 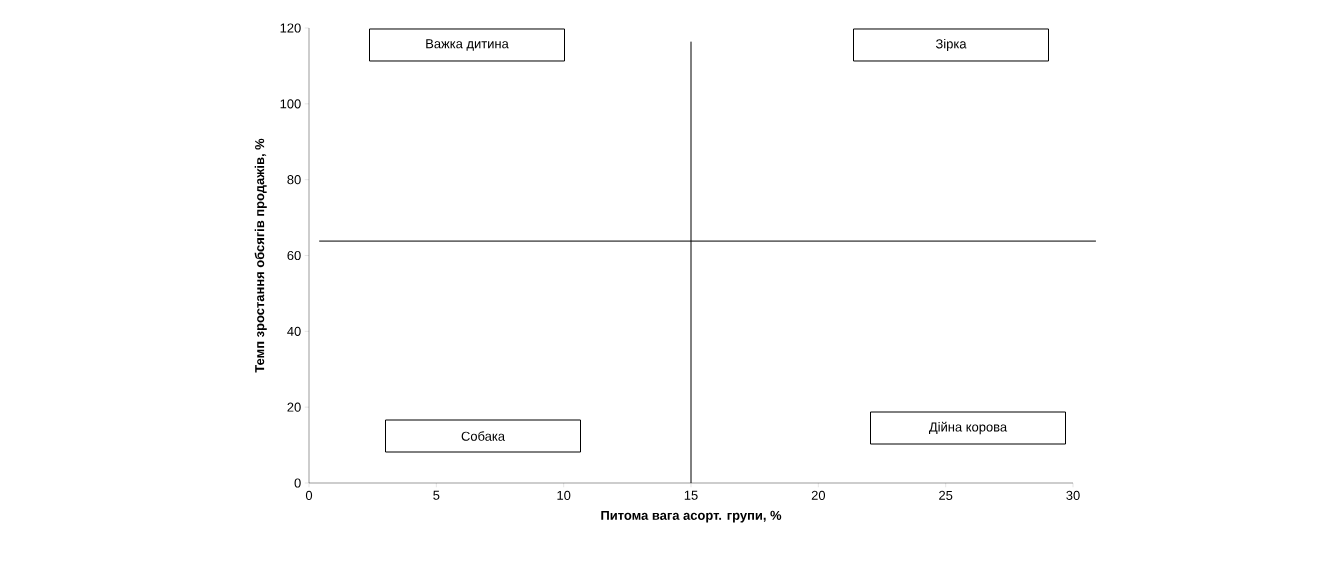 I want to click on y-tick-label: 60, so click(x=294, y=255).